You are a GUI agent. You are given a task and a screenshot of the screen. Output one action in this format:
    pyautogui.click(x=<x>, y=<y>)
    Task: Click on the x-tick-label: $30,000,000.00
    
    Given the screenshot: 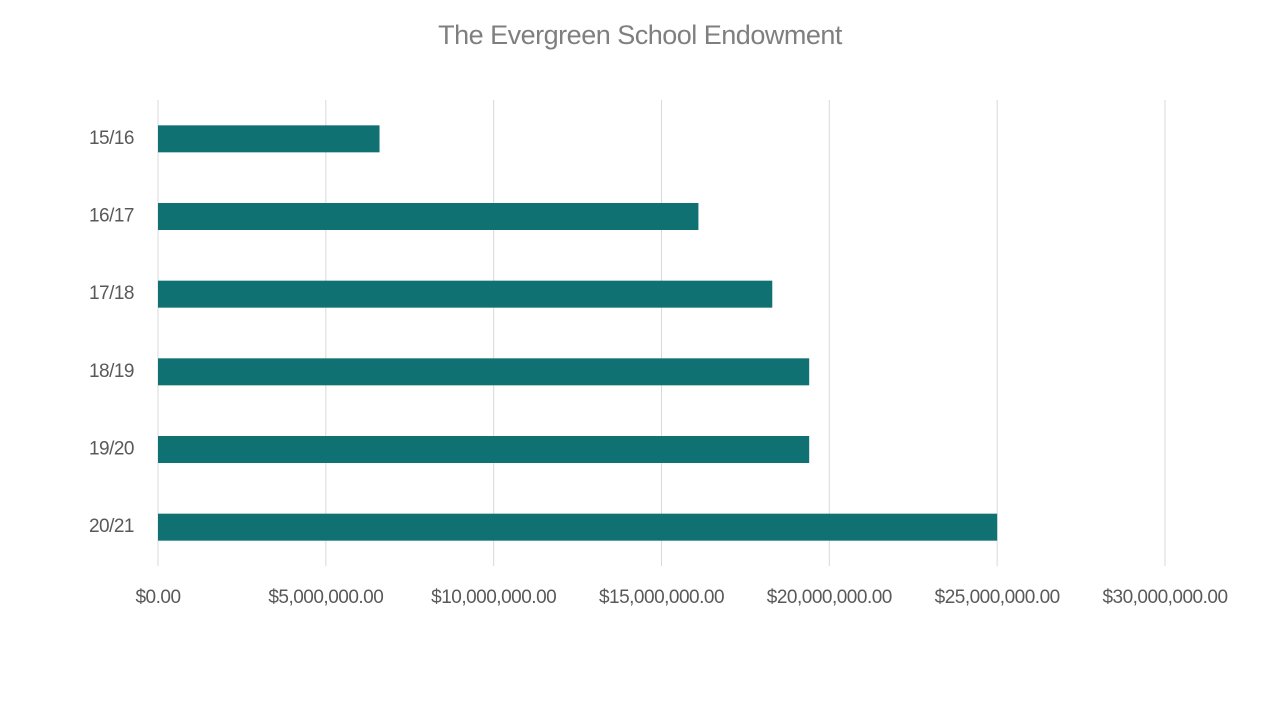 What is the action you would take?
    pyautogui.click(x=1164, y=597)
    